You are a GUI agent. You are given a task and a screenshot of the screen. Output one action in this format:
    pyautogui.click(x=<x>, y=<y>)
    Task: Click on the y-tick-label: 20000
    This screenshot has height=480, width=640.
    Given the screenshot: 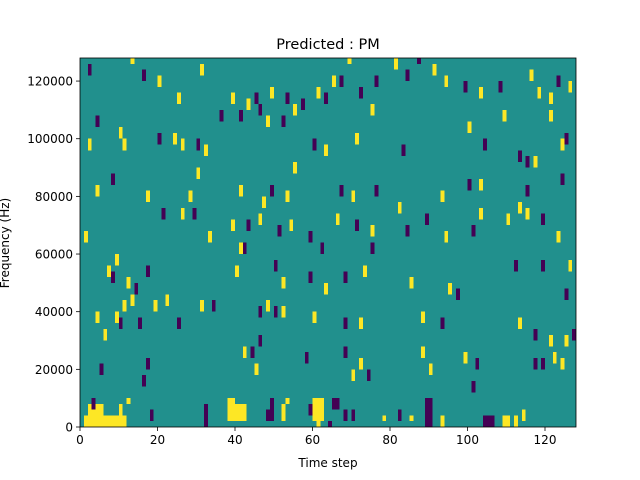 What is the action you would take?
    pyautogui.click(x=54, y=370)
    